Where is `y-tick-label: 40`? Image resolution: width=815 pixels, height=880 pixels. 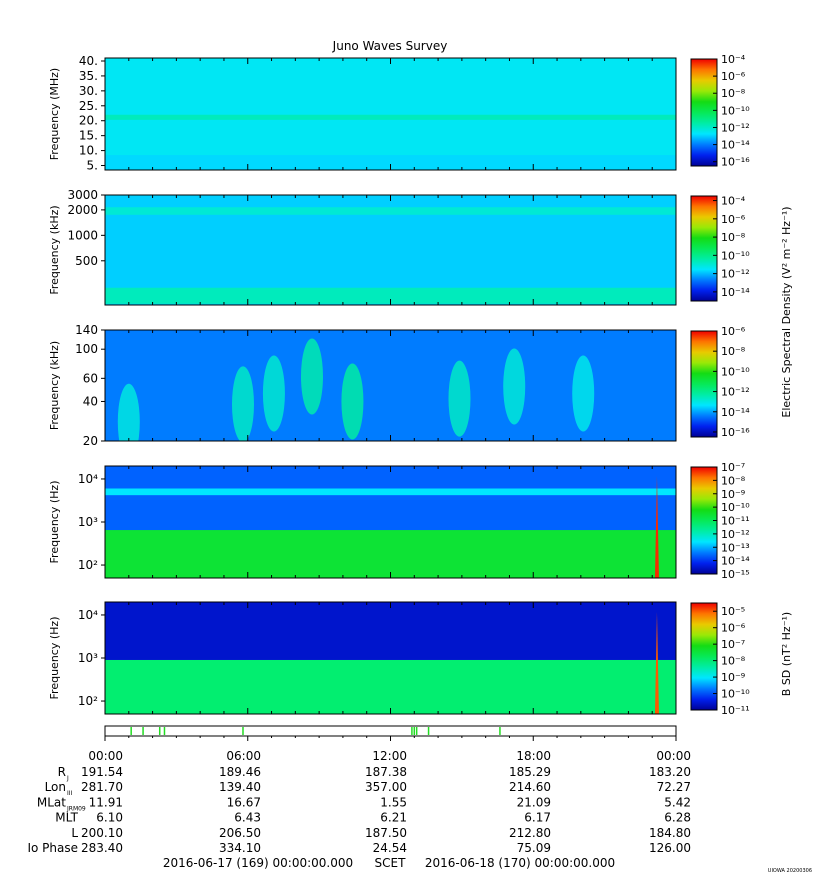 y-tick-label: 40 is located at coordinates (90, 401).